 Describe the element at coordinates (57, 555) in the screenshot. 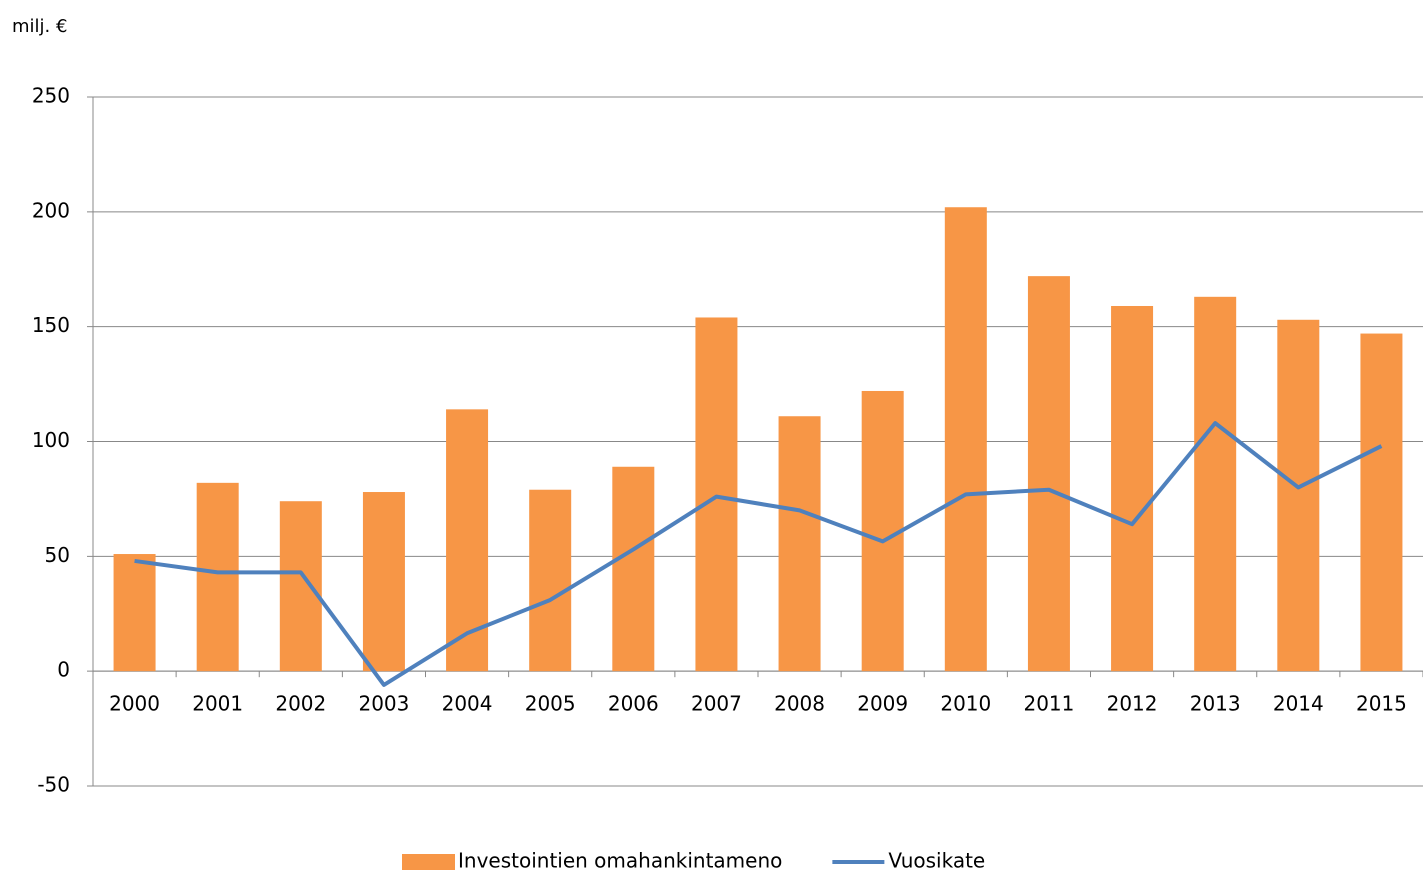

I see `y-tick-label: 50` at that location.